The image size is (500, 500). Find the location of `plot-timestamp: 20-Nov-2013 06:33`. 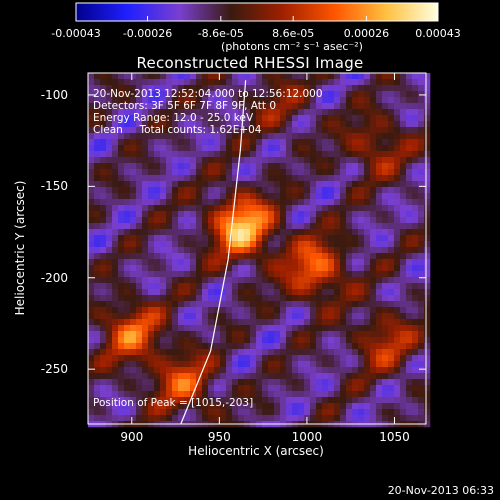

plot-timestamp: 20-Nov-2013 06:33 is located at coordinates (440, 490).